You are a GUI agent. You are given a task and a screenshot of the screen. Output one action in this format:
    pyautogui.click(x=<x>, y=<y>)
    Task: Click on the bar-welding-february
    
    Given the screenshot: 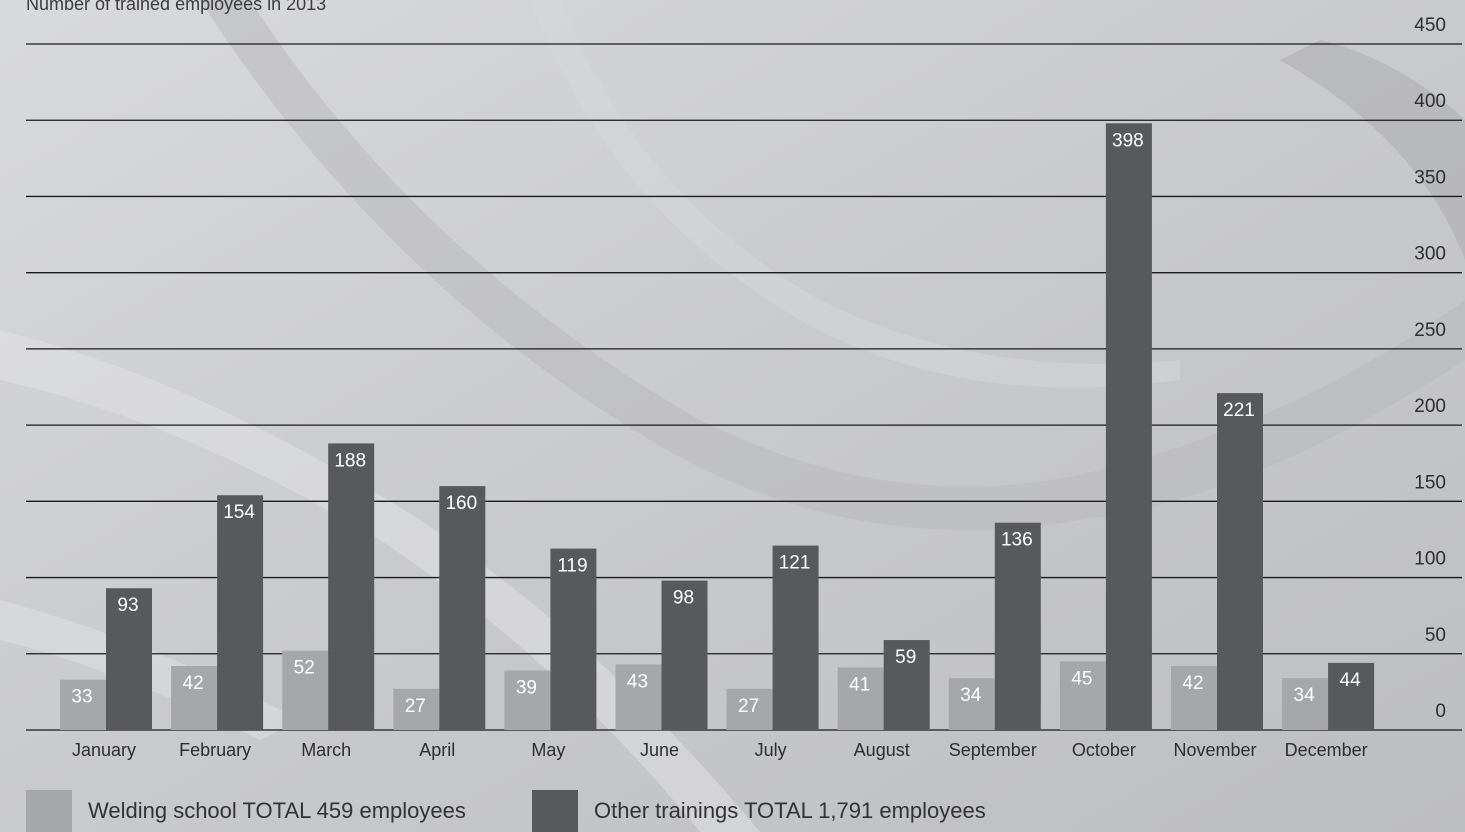 What is the action you would take?
    pyautogui.click(x=194, y=697)
    